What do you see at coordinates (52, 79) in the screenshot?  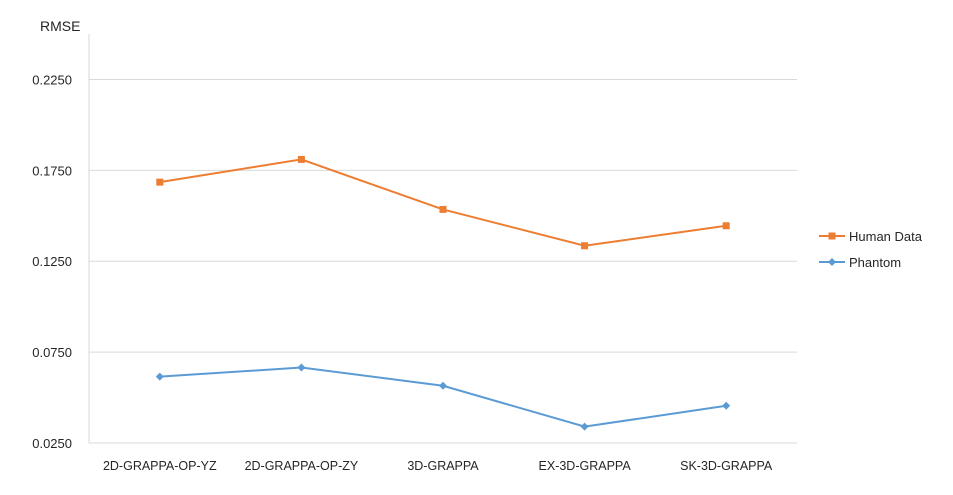 I see `y-tick-label: 0.2250` at bounding box center [52, 79].